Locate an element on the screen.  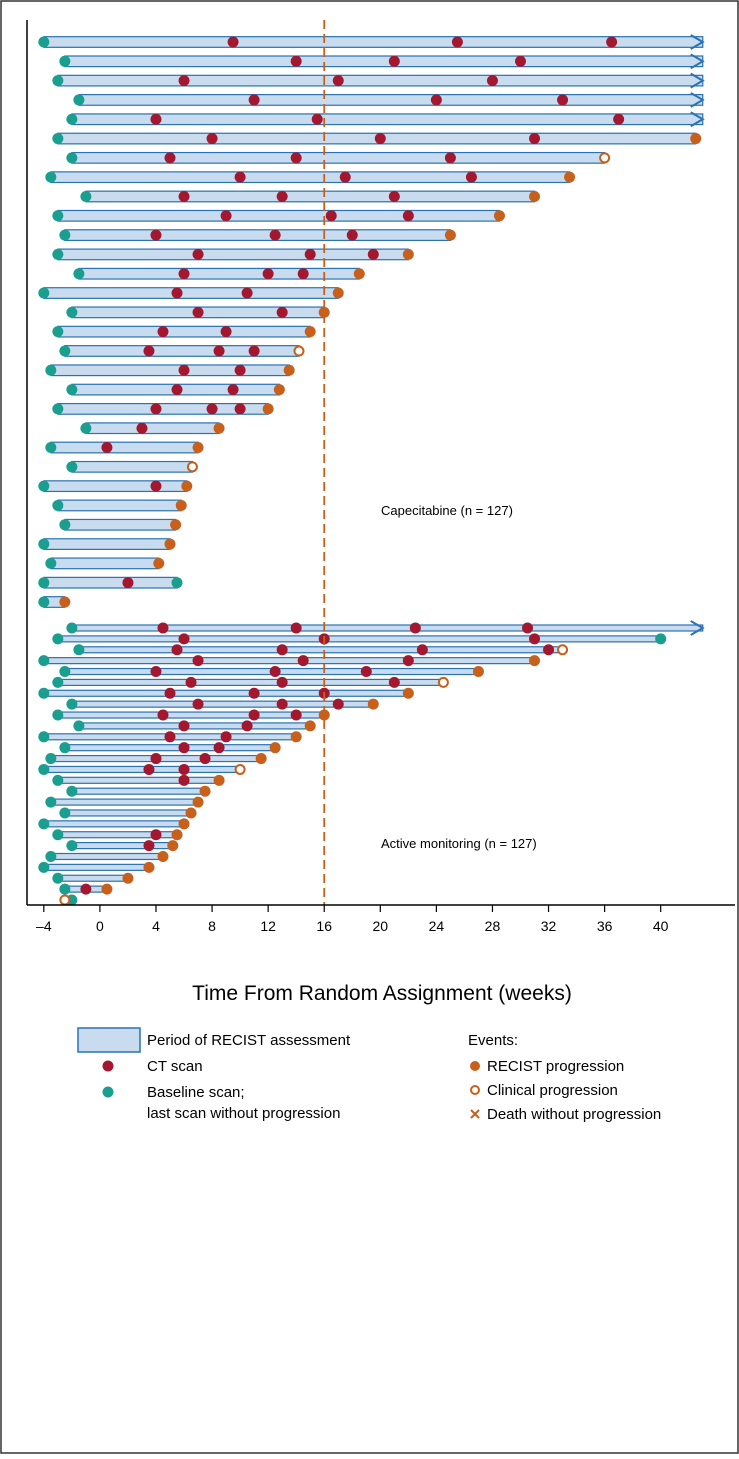
legend-label: RECIST progression is located at coordinates (555, 1066).